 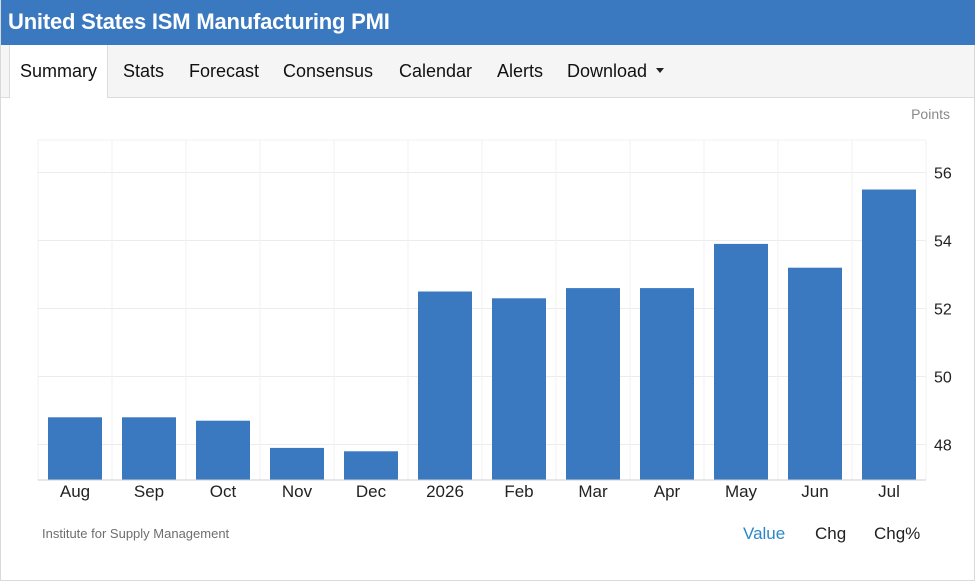 What do you see at coordinates (831, 533) in the screenshot?
I see `view-tab-chg: Chg` at bounding box center [831, 533].